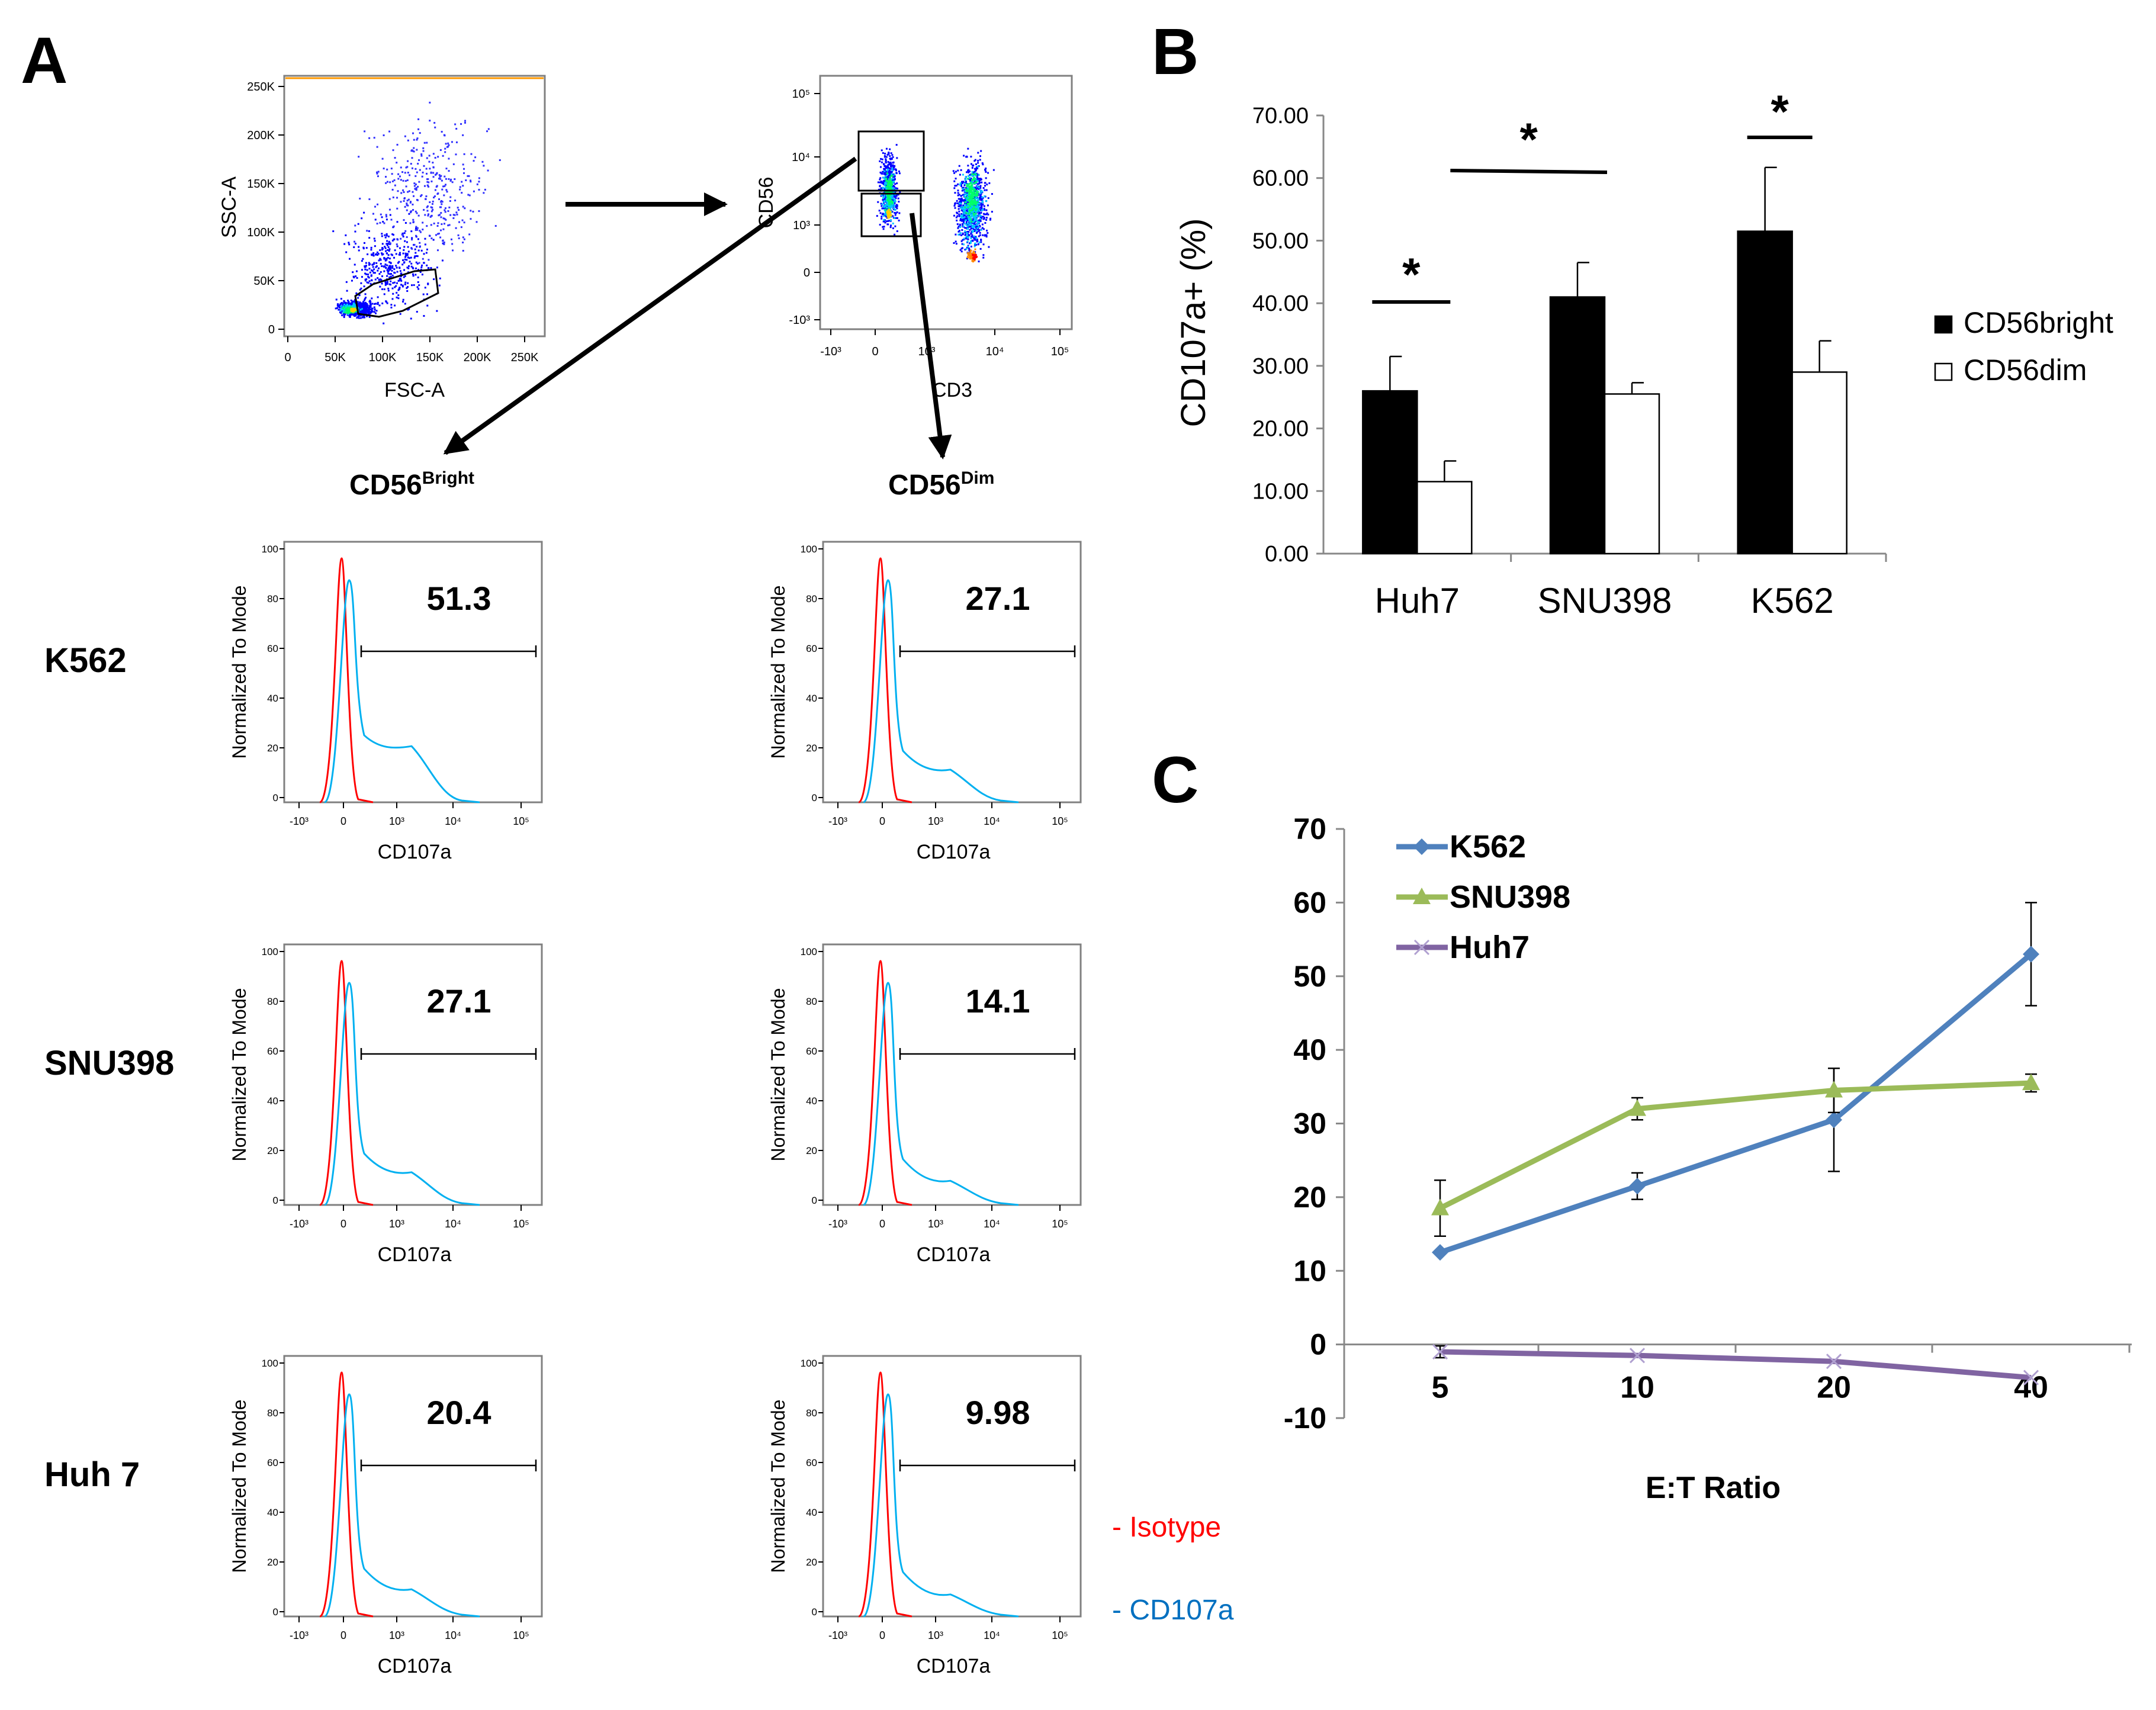  I want to click on bar-y-axis: 0.00 10.00 20.00 30.00 40.00 50.00 60.00 70.00, so click(1288, 335).